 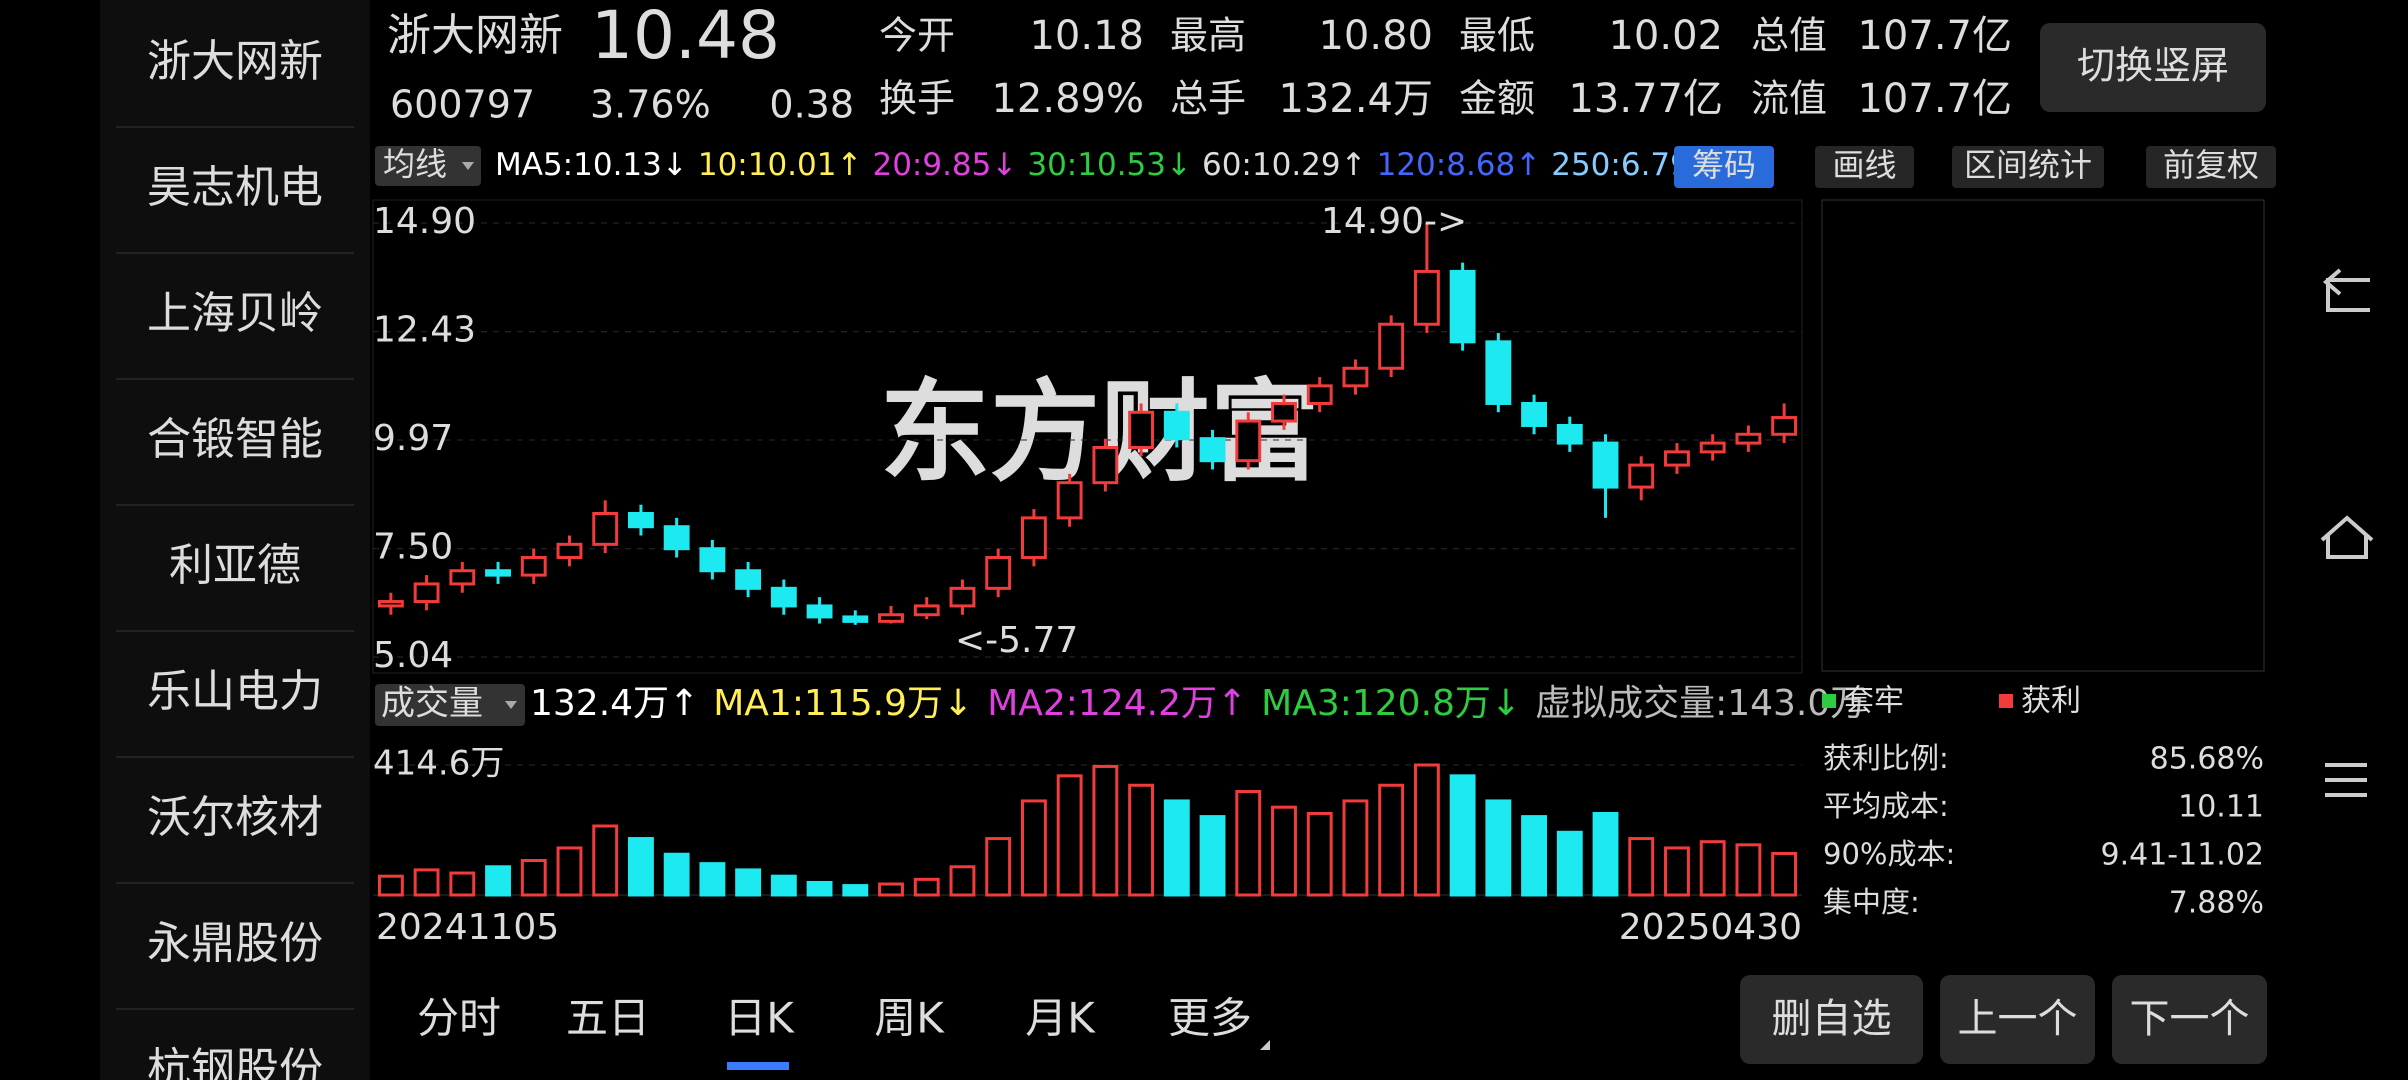 I want to click on sidebar-item: 合锻智能, so click(x=235, y=439).